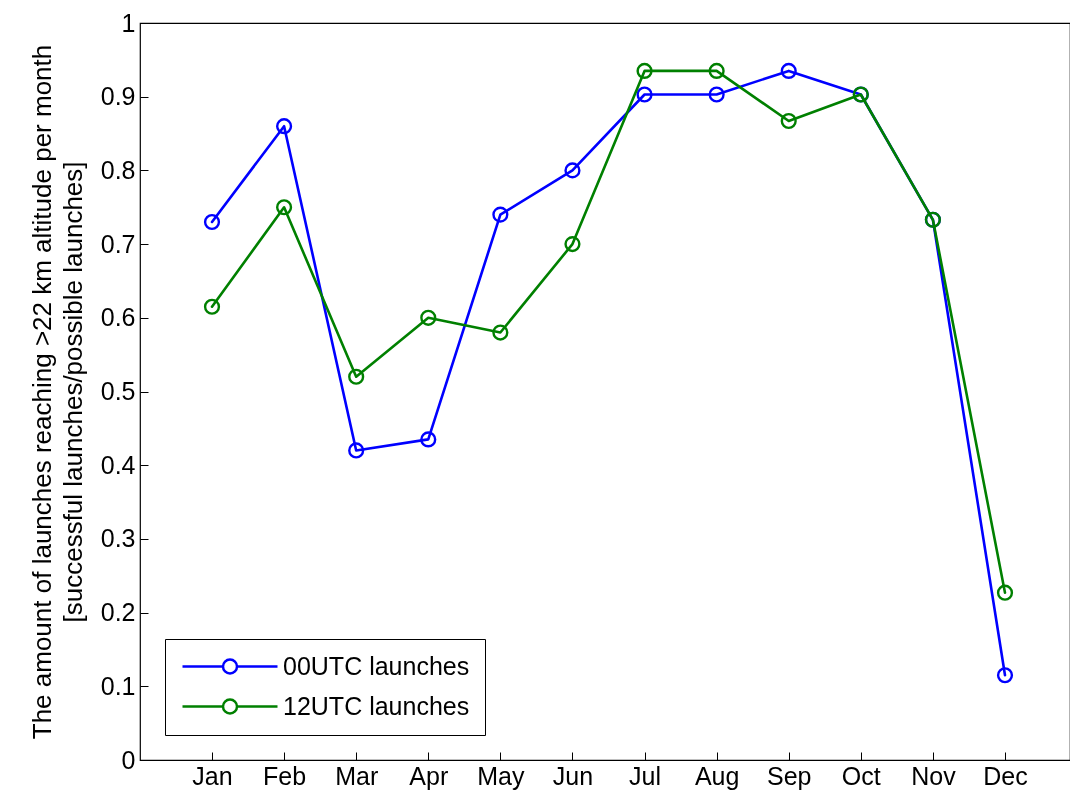  I want to click on y-axis-title: The amount of launches reaching >22 km altitude per month [successful launches/possible launches], so click(57, 392).